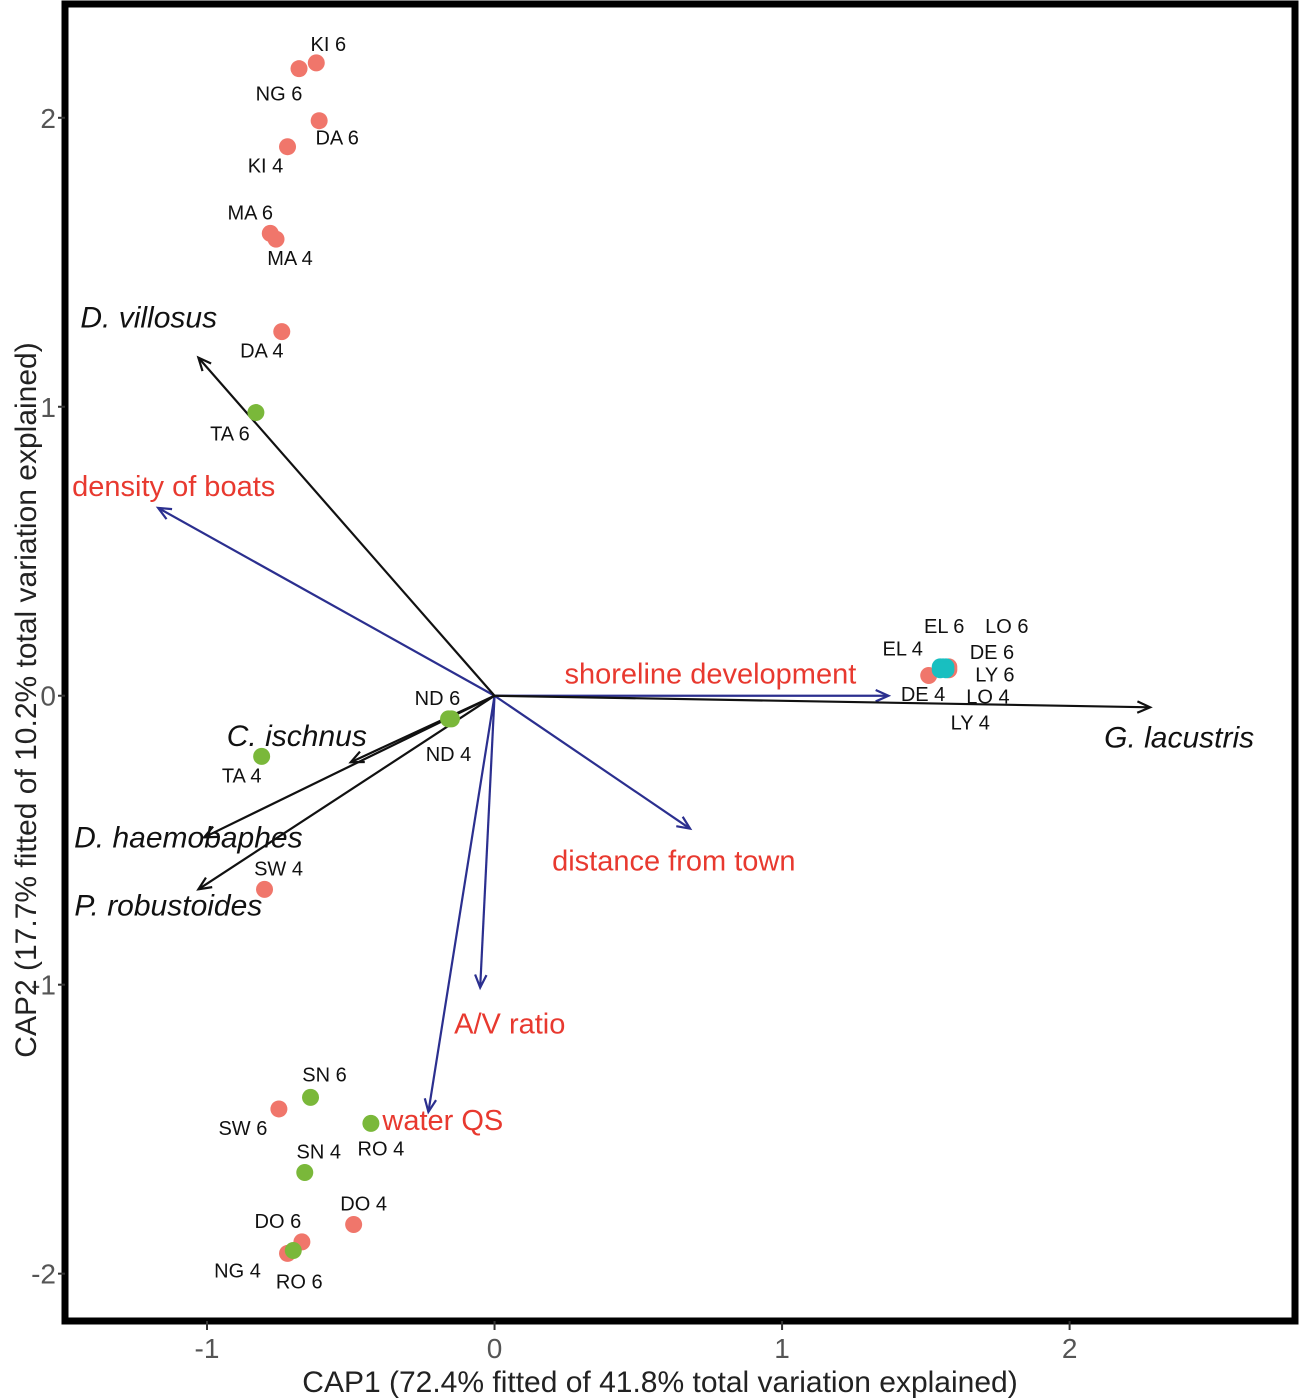 This screenshot has height=1398, width=1300. I want to click on point-label-ly-6: LY 6, so click(994, 676).